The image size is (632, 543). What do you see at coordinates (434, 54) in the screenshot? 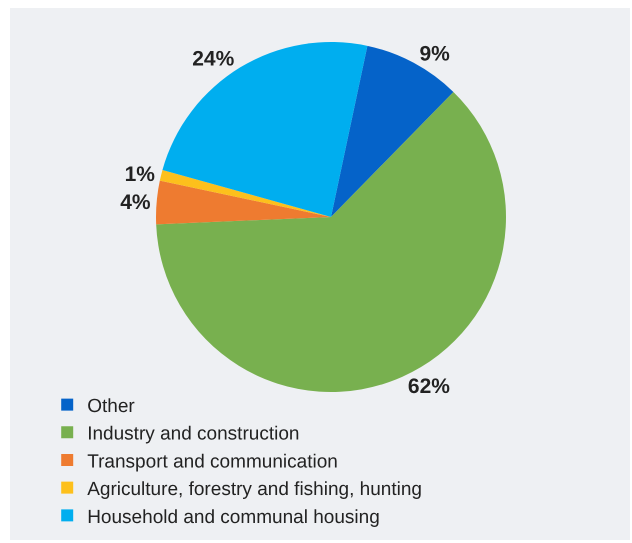
I see `data-label: 9%` at bounding box center [434, 54].